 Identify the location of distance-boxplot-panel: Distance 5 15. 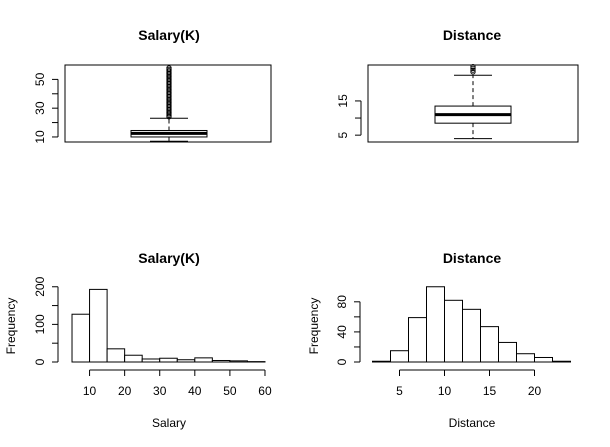
(457, 85).